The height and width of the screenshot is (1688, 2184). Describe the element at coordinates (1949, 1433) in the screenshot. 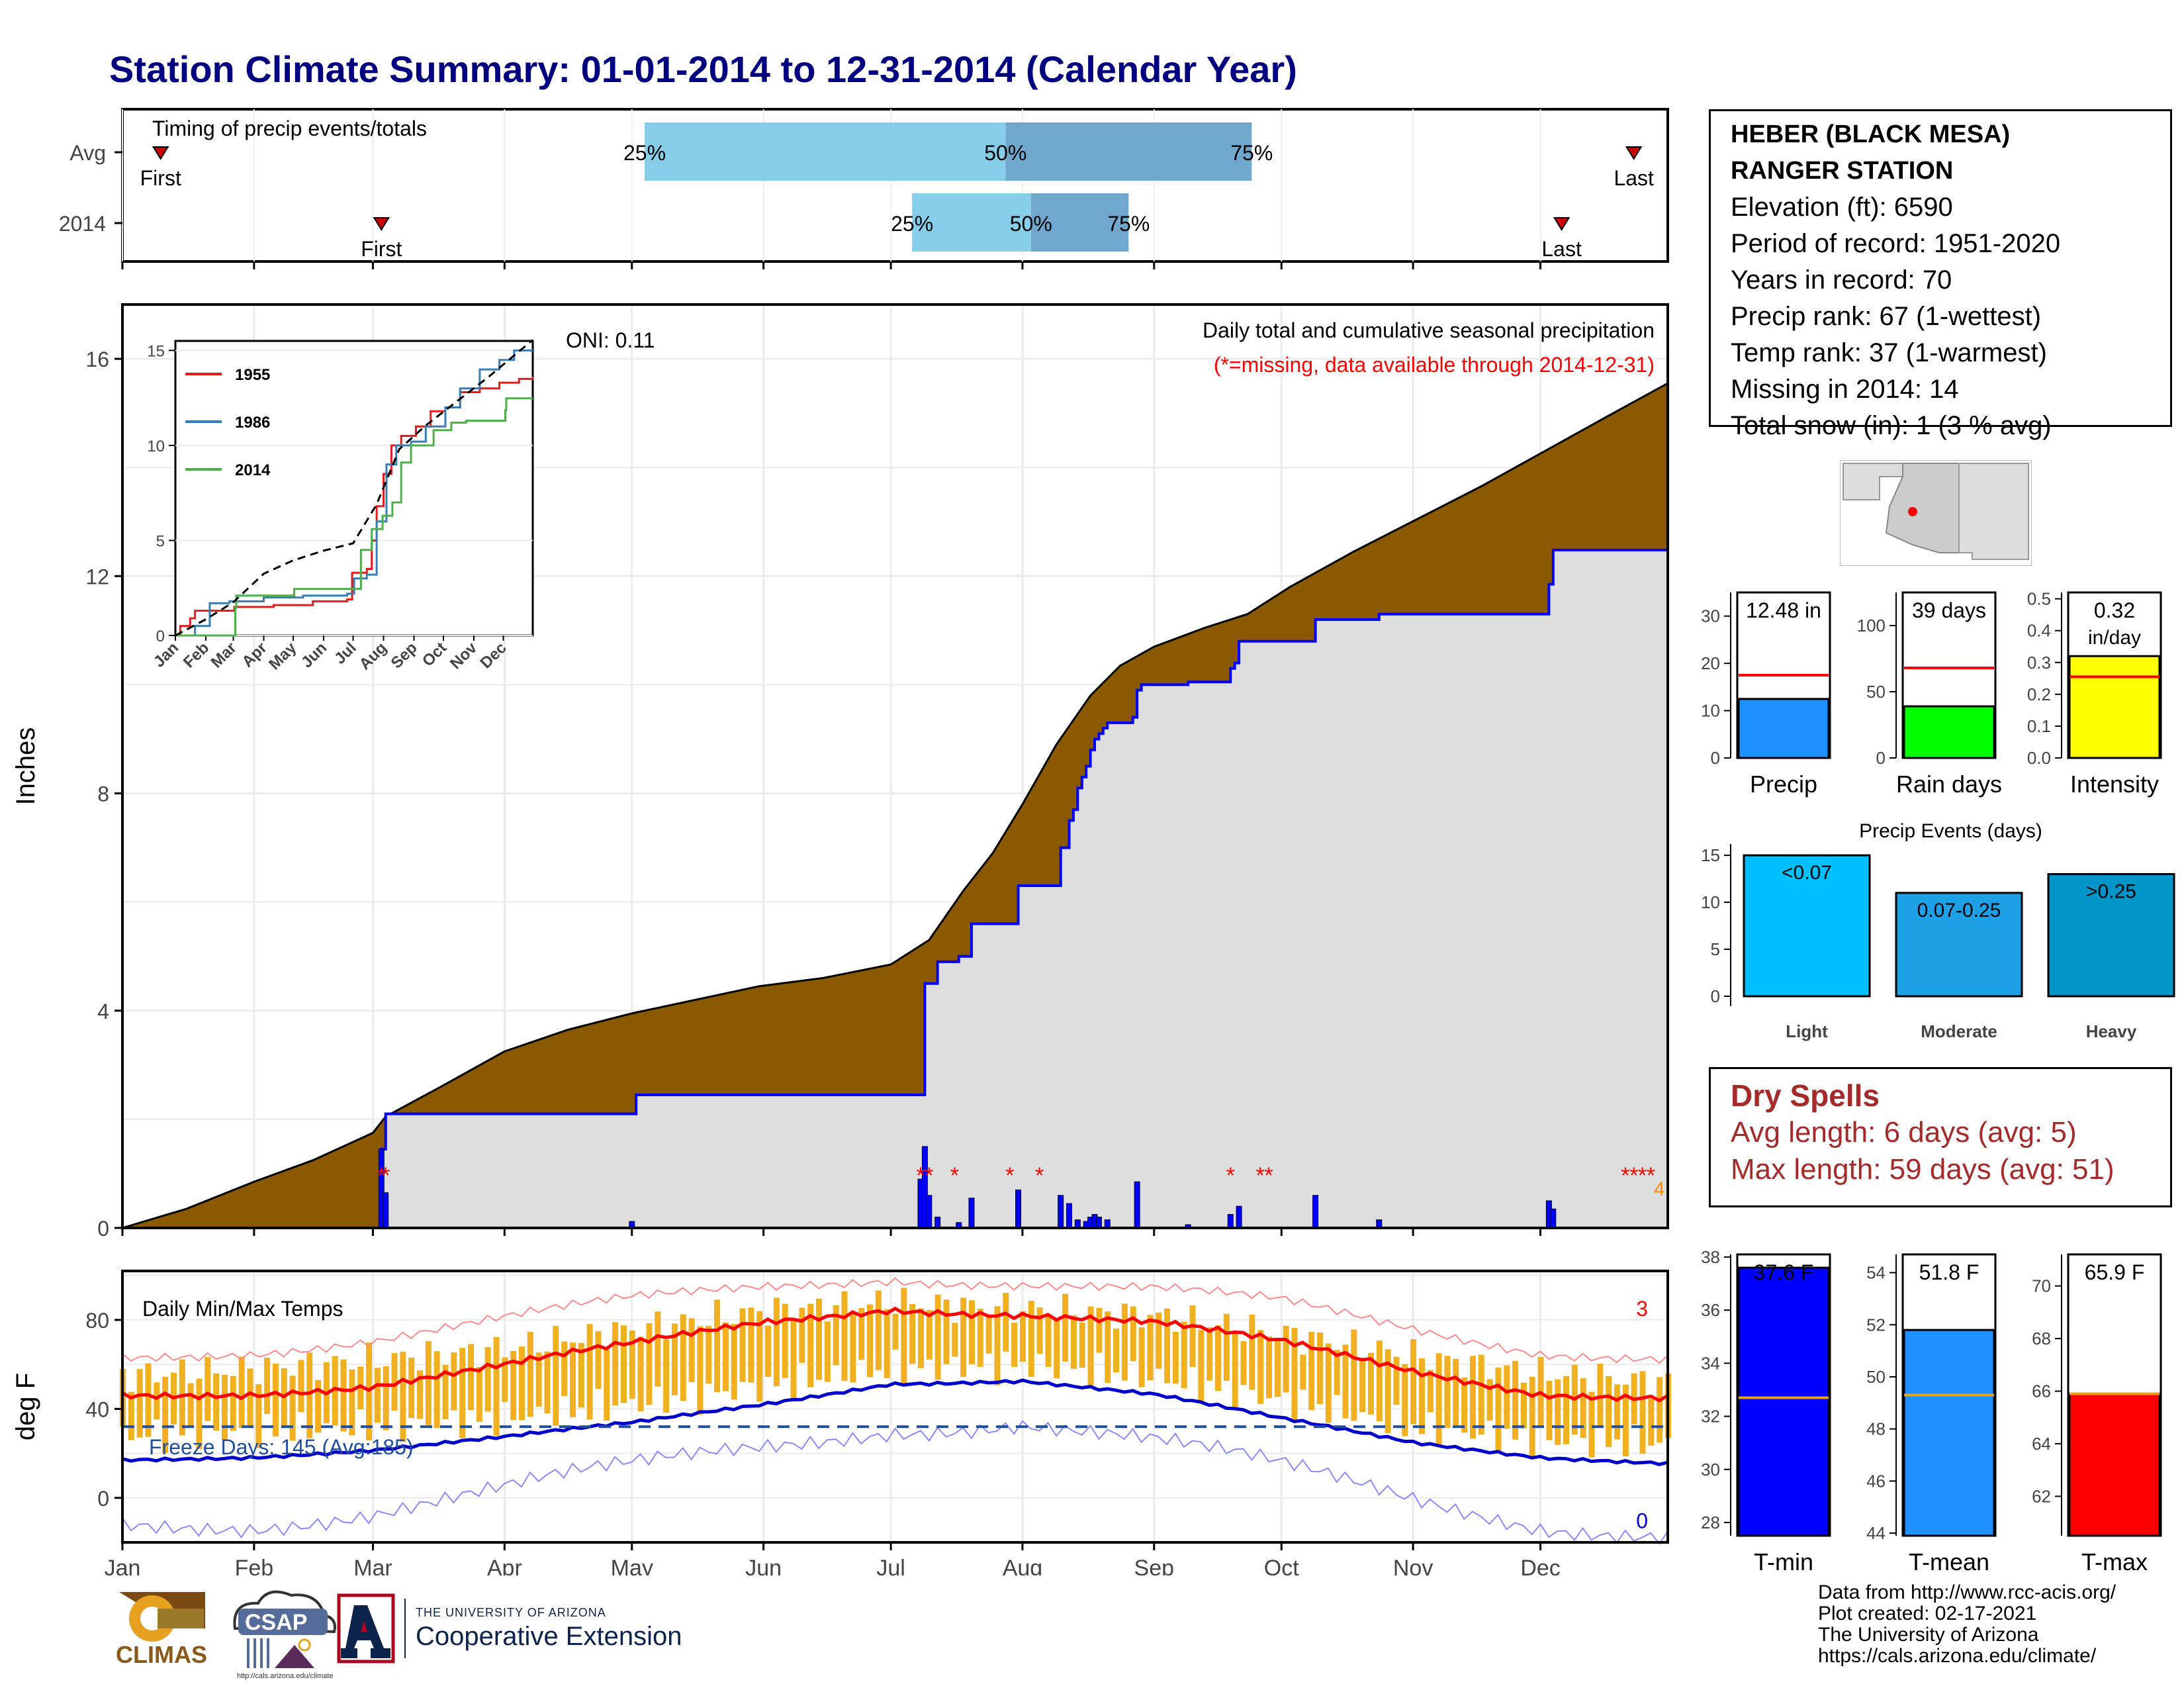

I see `tbox-t-mean-bar` at that location.